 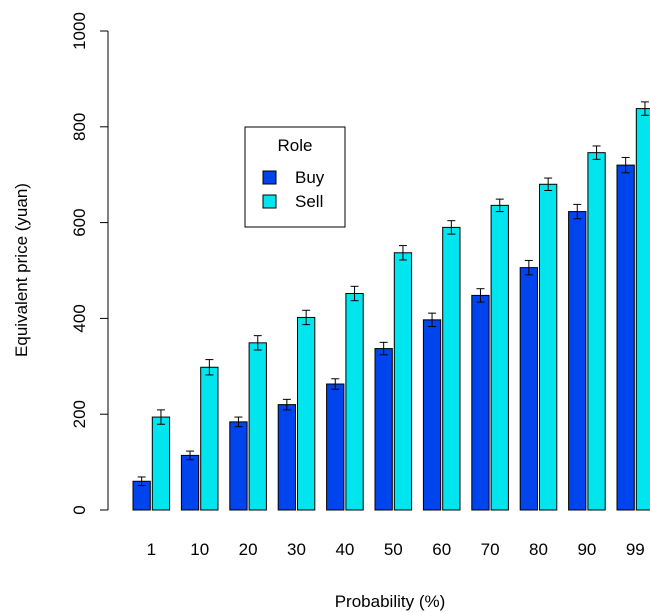 What do you see at coordinates (269, 177) in the screenshot?
I see `legend-swatch-buy` at bounding box center [269, 177].